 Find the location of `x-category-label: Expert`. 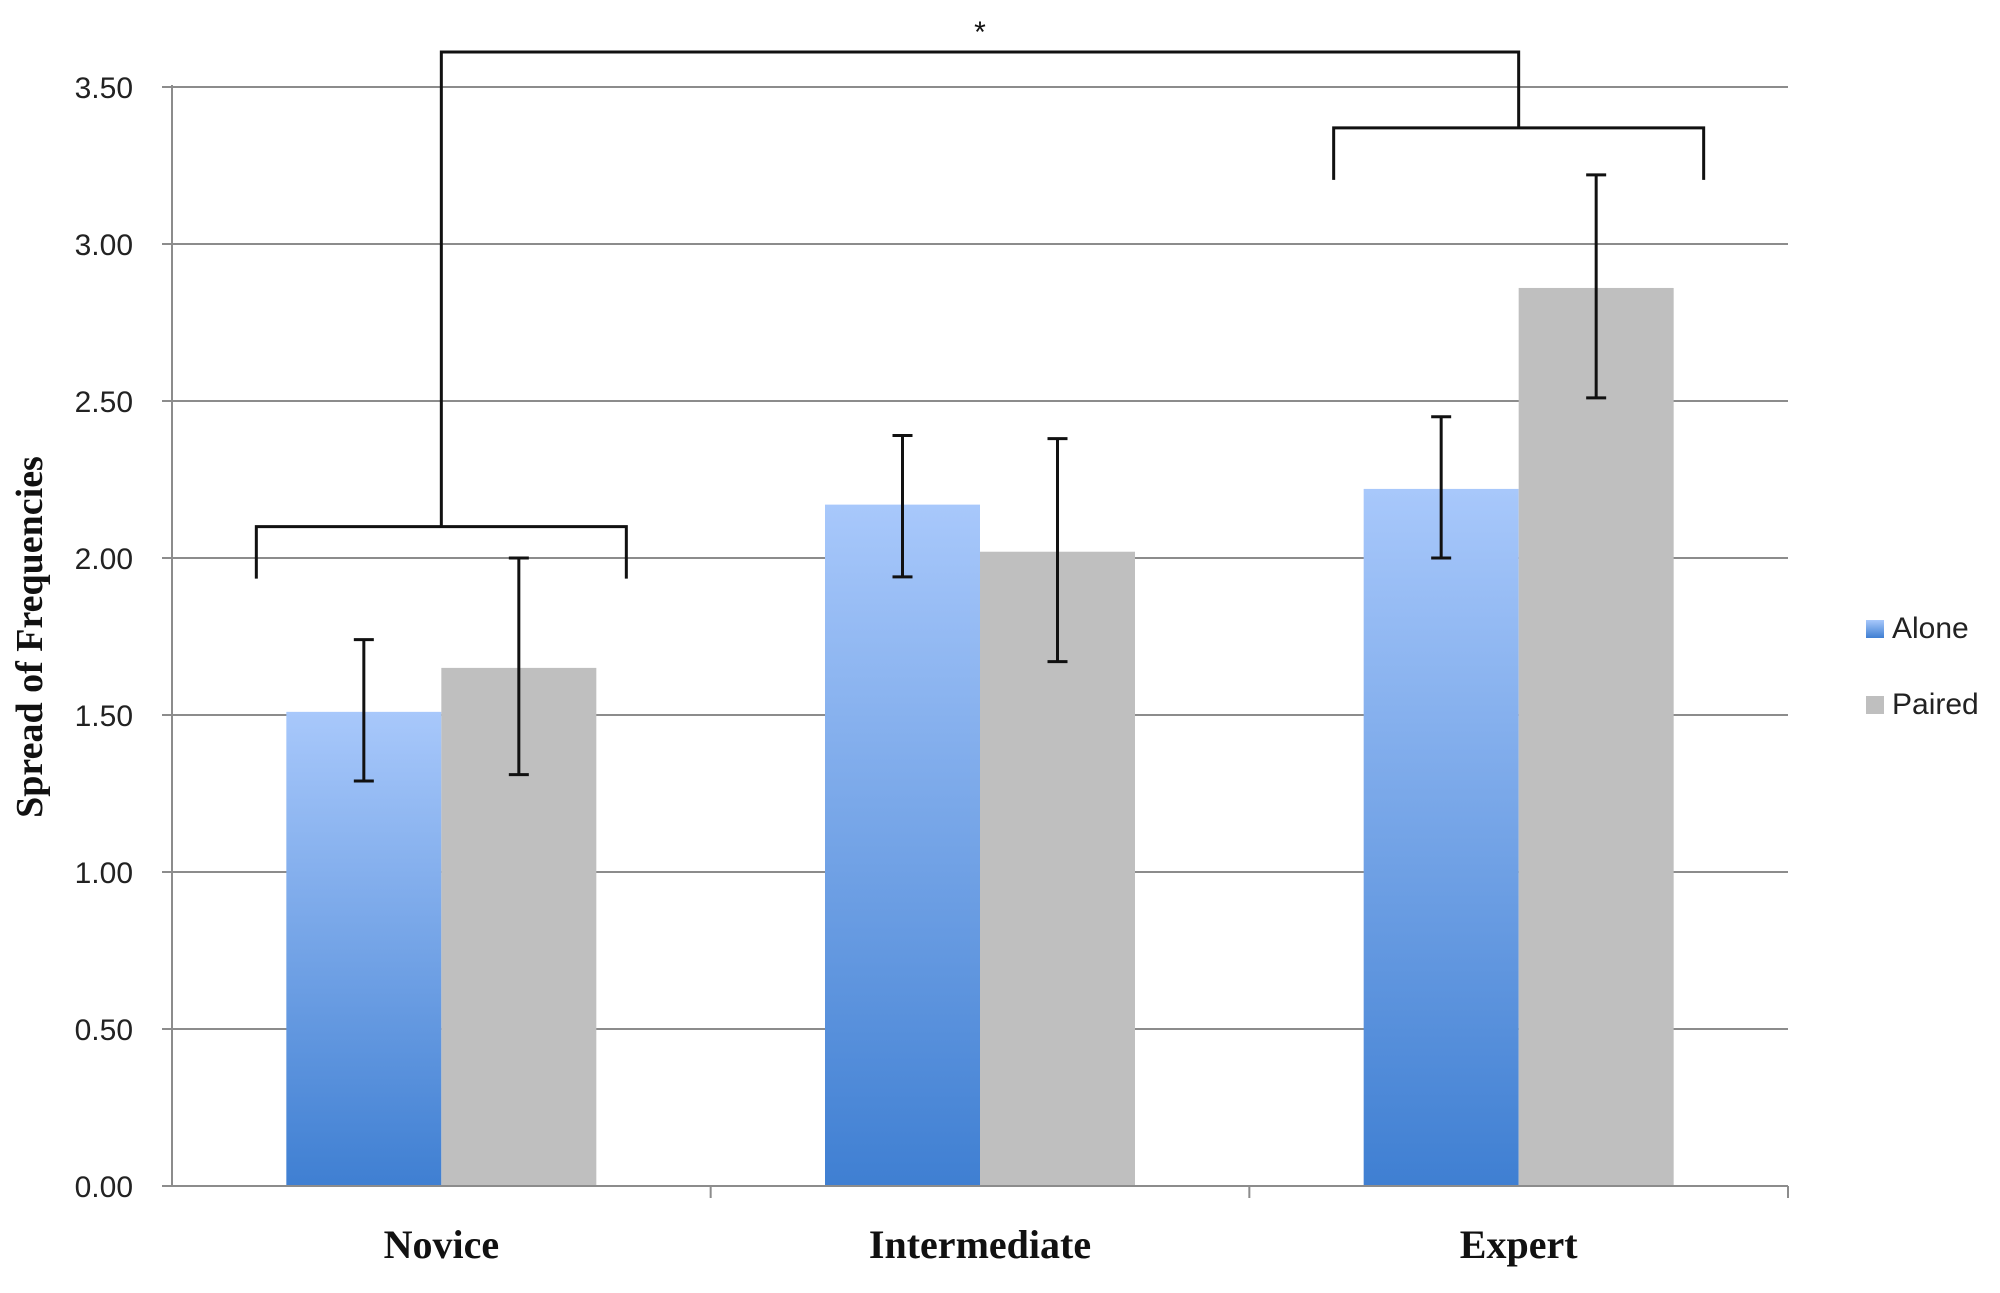

x-category-label: Expert is located at coordinates (1519, 1244).